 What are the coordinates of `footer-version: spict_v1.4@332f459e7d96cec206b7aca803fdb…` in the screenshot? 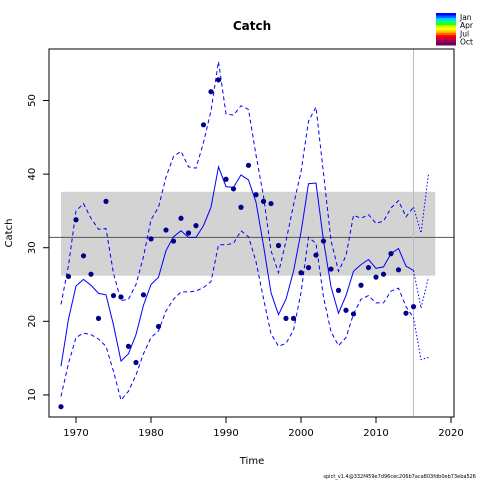 It's located at (399, 477).